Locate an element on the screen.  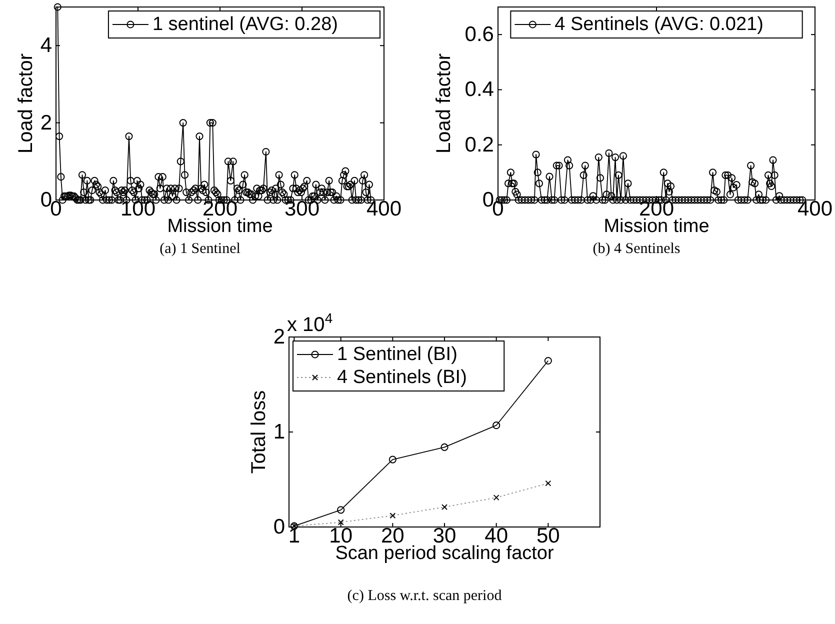
text: x 10$^{4}$ is located at coordinates (310, 323).